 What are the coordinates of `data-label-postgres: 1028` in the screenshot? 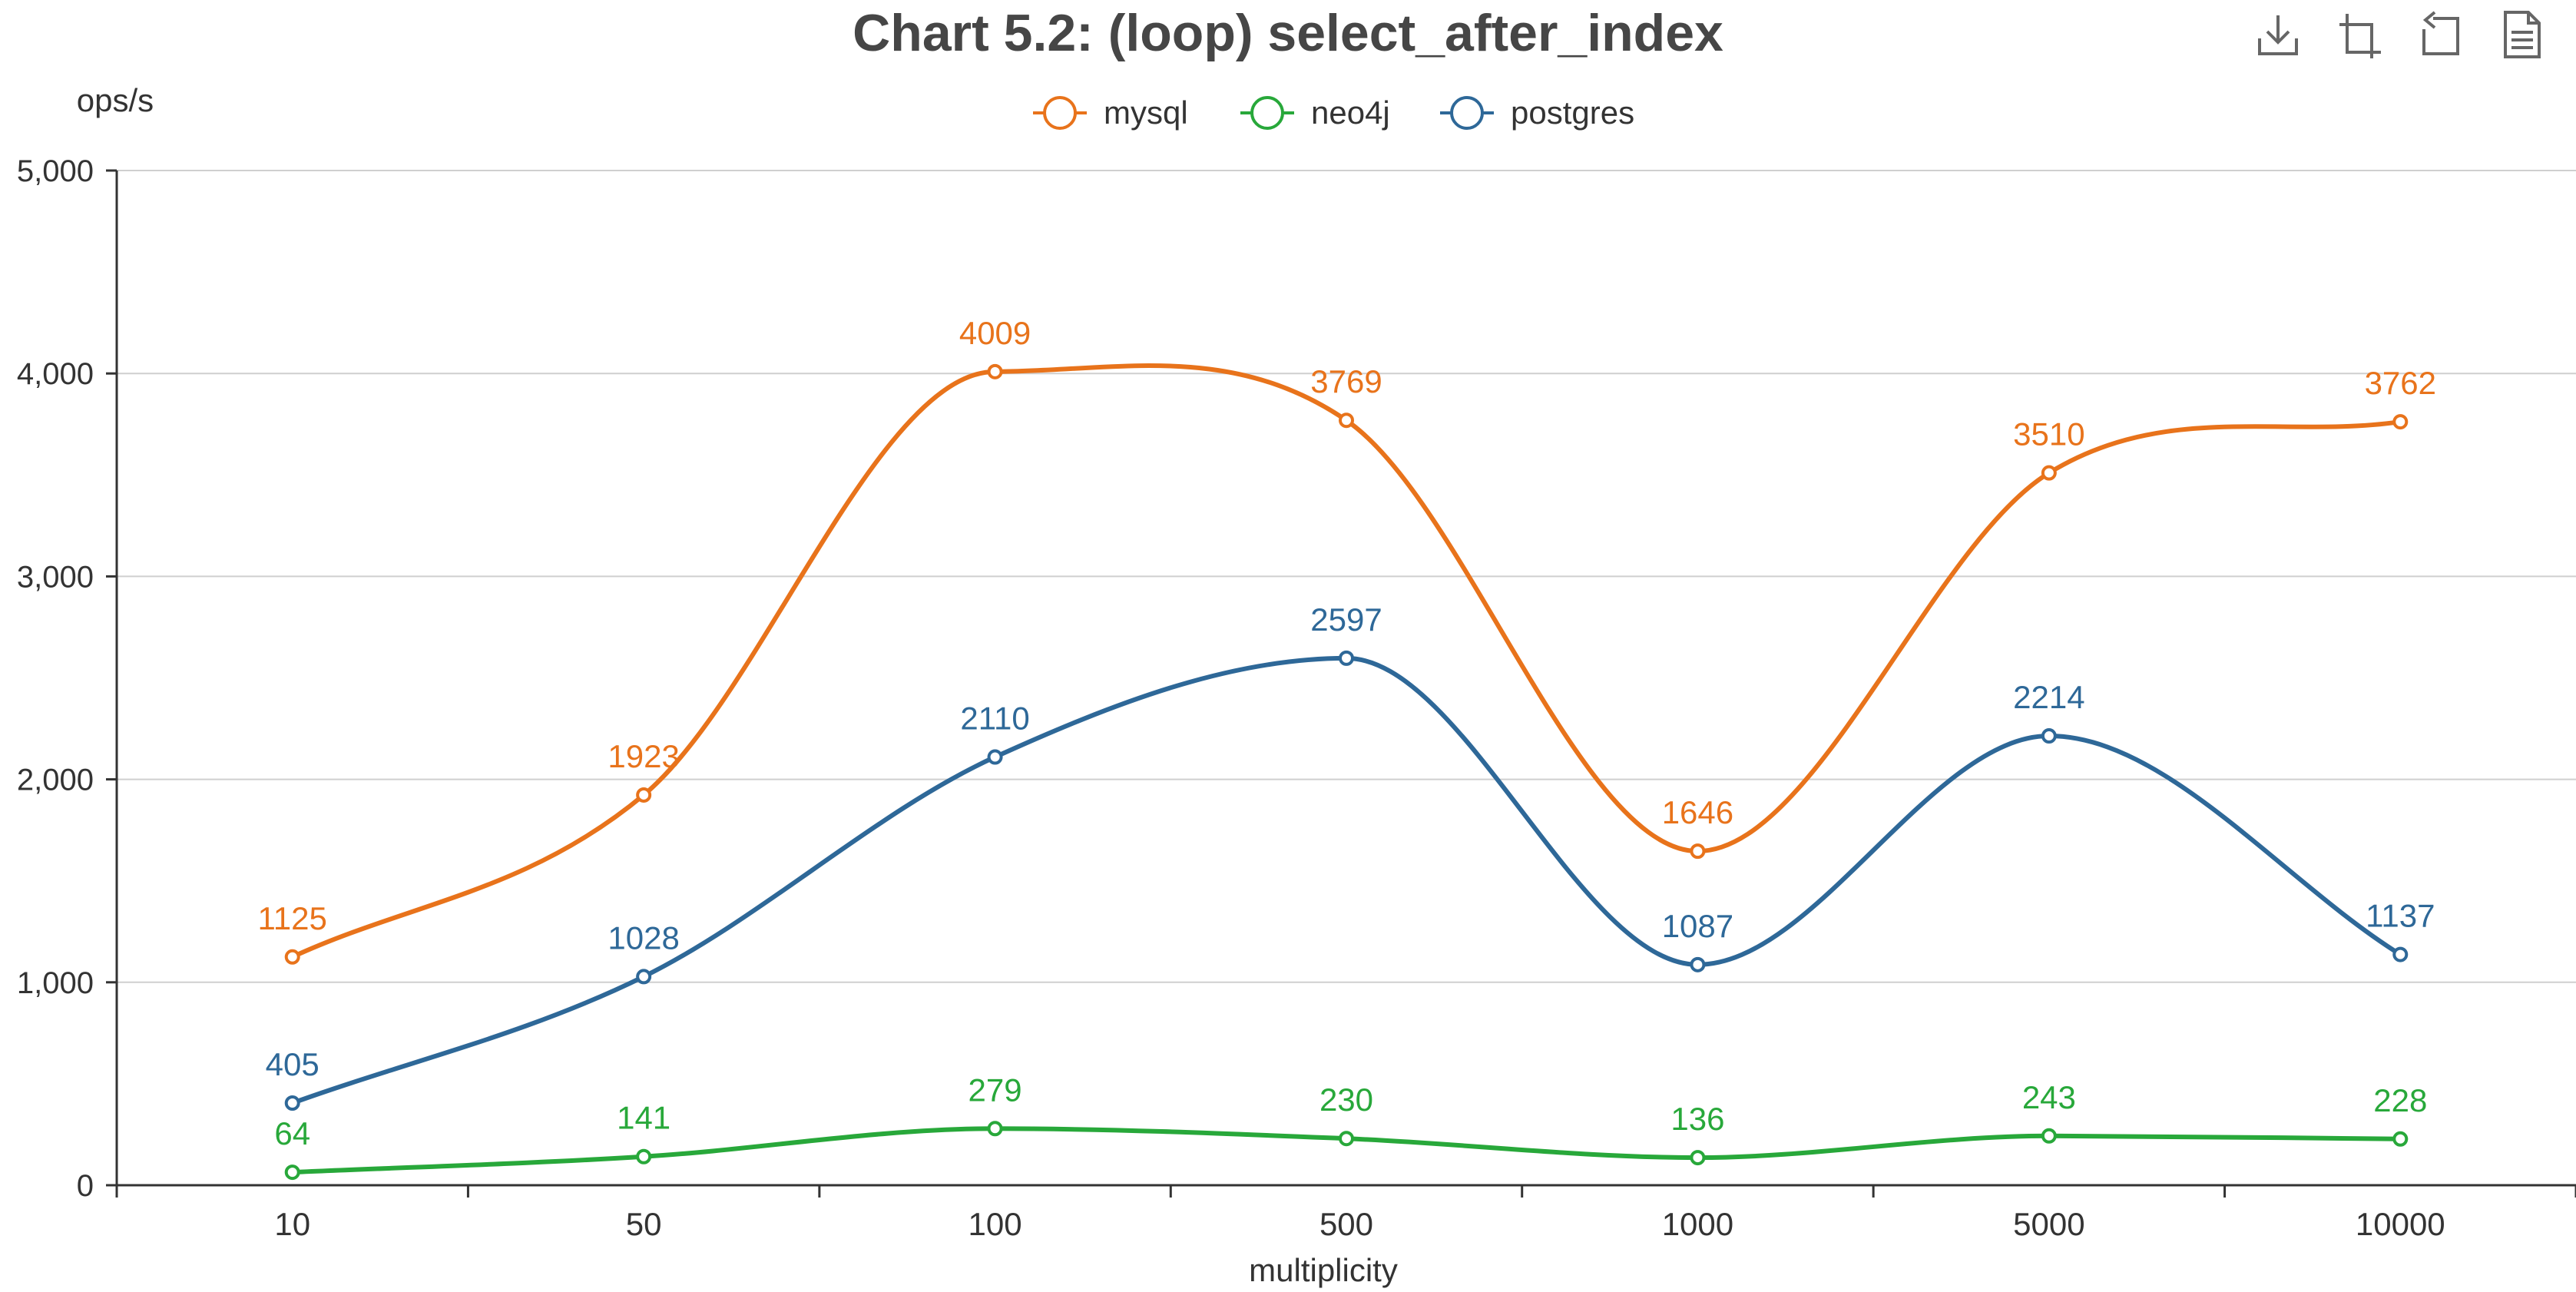 It's located at (643, 937).